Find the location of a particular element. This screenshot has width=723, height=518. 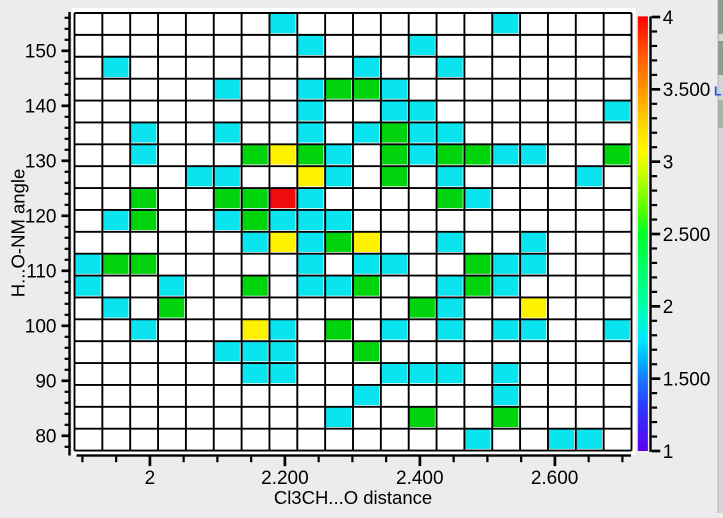

svg-text: 2.500 is located at coordinates (687, 235).